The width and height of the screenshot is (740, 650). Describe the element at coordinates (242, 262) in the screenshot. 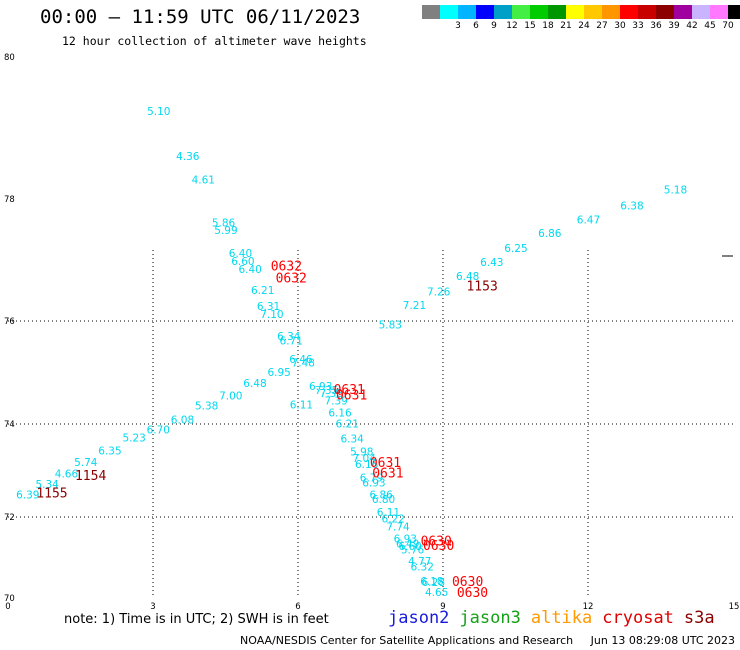

I see `wave-height-value: 6.60` at that location.